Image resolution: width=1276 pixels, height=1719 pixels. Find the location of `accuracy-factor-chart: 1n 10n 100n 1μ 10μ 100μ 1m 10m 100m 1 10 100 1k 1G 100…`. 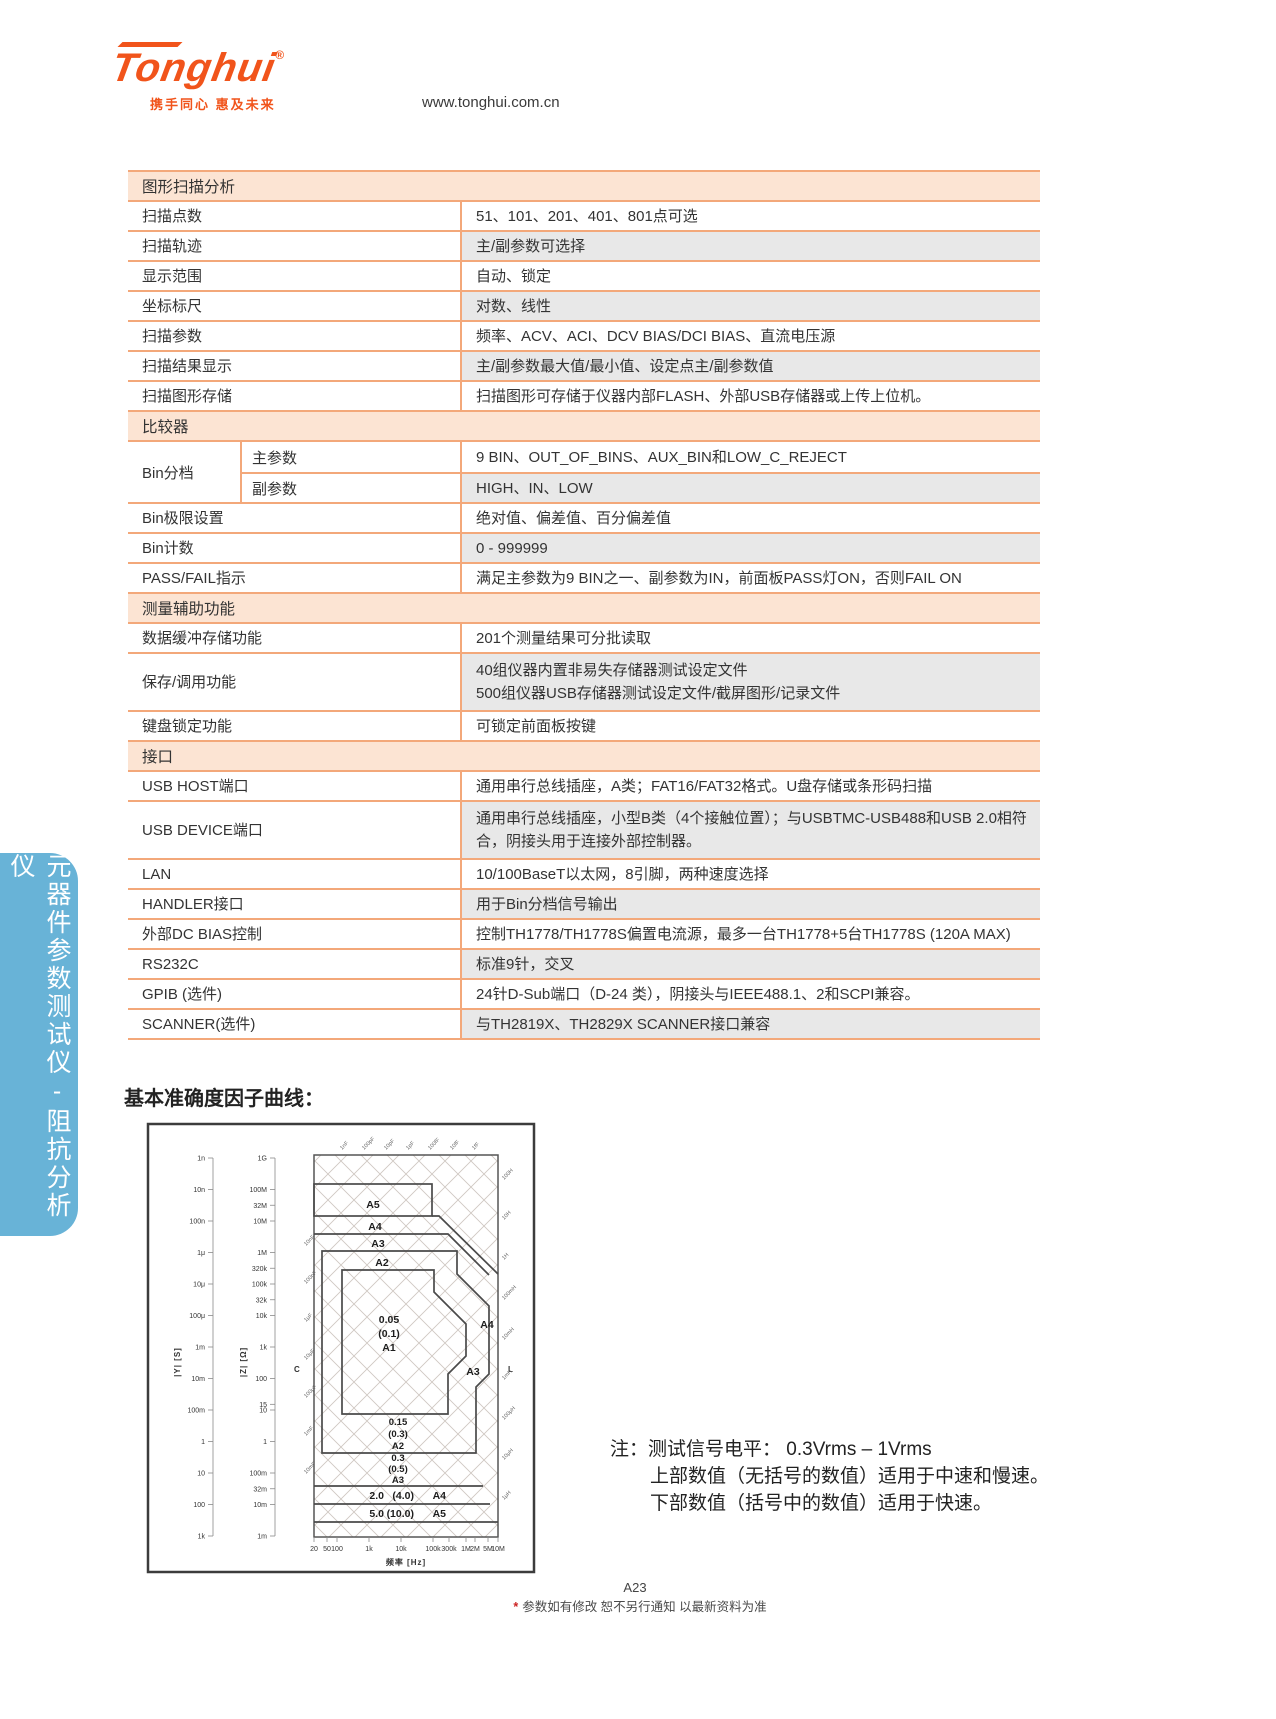

accuracy-factor-chart: 1n 10n 100n 1μ 10μ 100μ 1m 10m 100m 1 10 100 1k 1G 100… is located at coordinates (341, 1350).